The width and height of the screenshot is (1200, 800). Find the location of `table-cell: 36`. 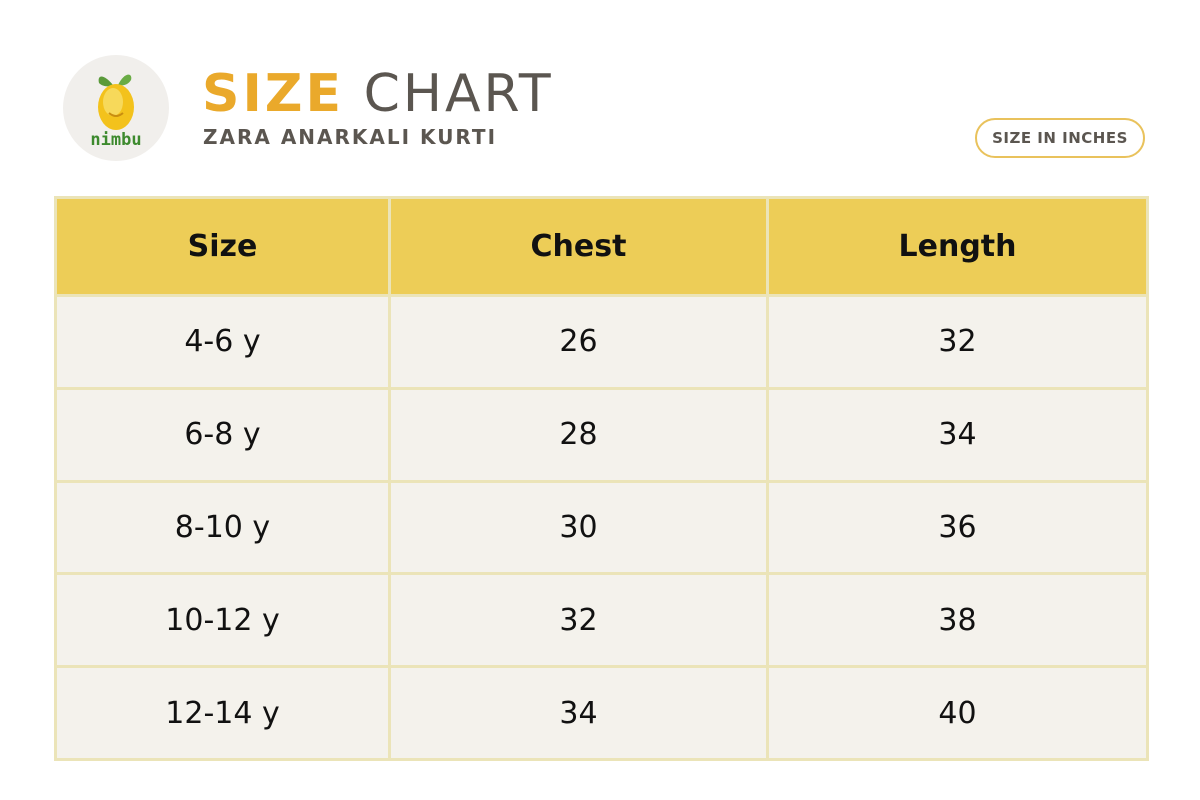

table-cell: 36 is located at coordinates (957, 527).